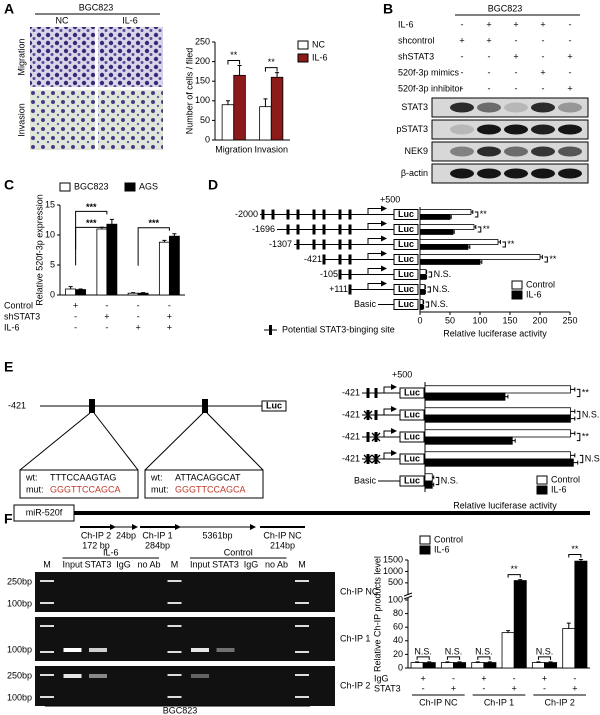 This screenshot has height=715, width=600. Describe the element at coordinates (31, 477) in the screenshot. I see `wt-label: wt:` at that location.